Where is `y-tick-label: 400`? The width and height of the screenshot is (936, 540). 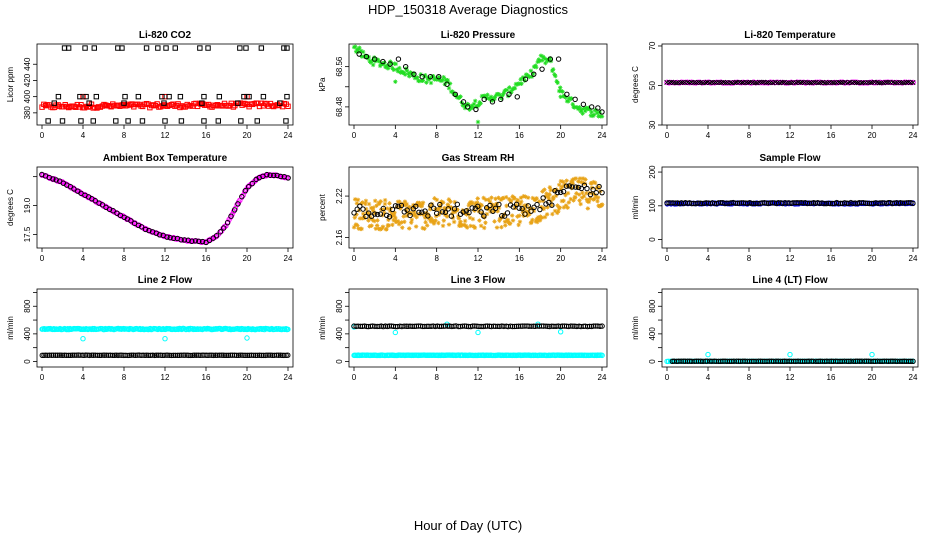
y-tick-label: 400 is located at coordinates (27, 334).